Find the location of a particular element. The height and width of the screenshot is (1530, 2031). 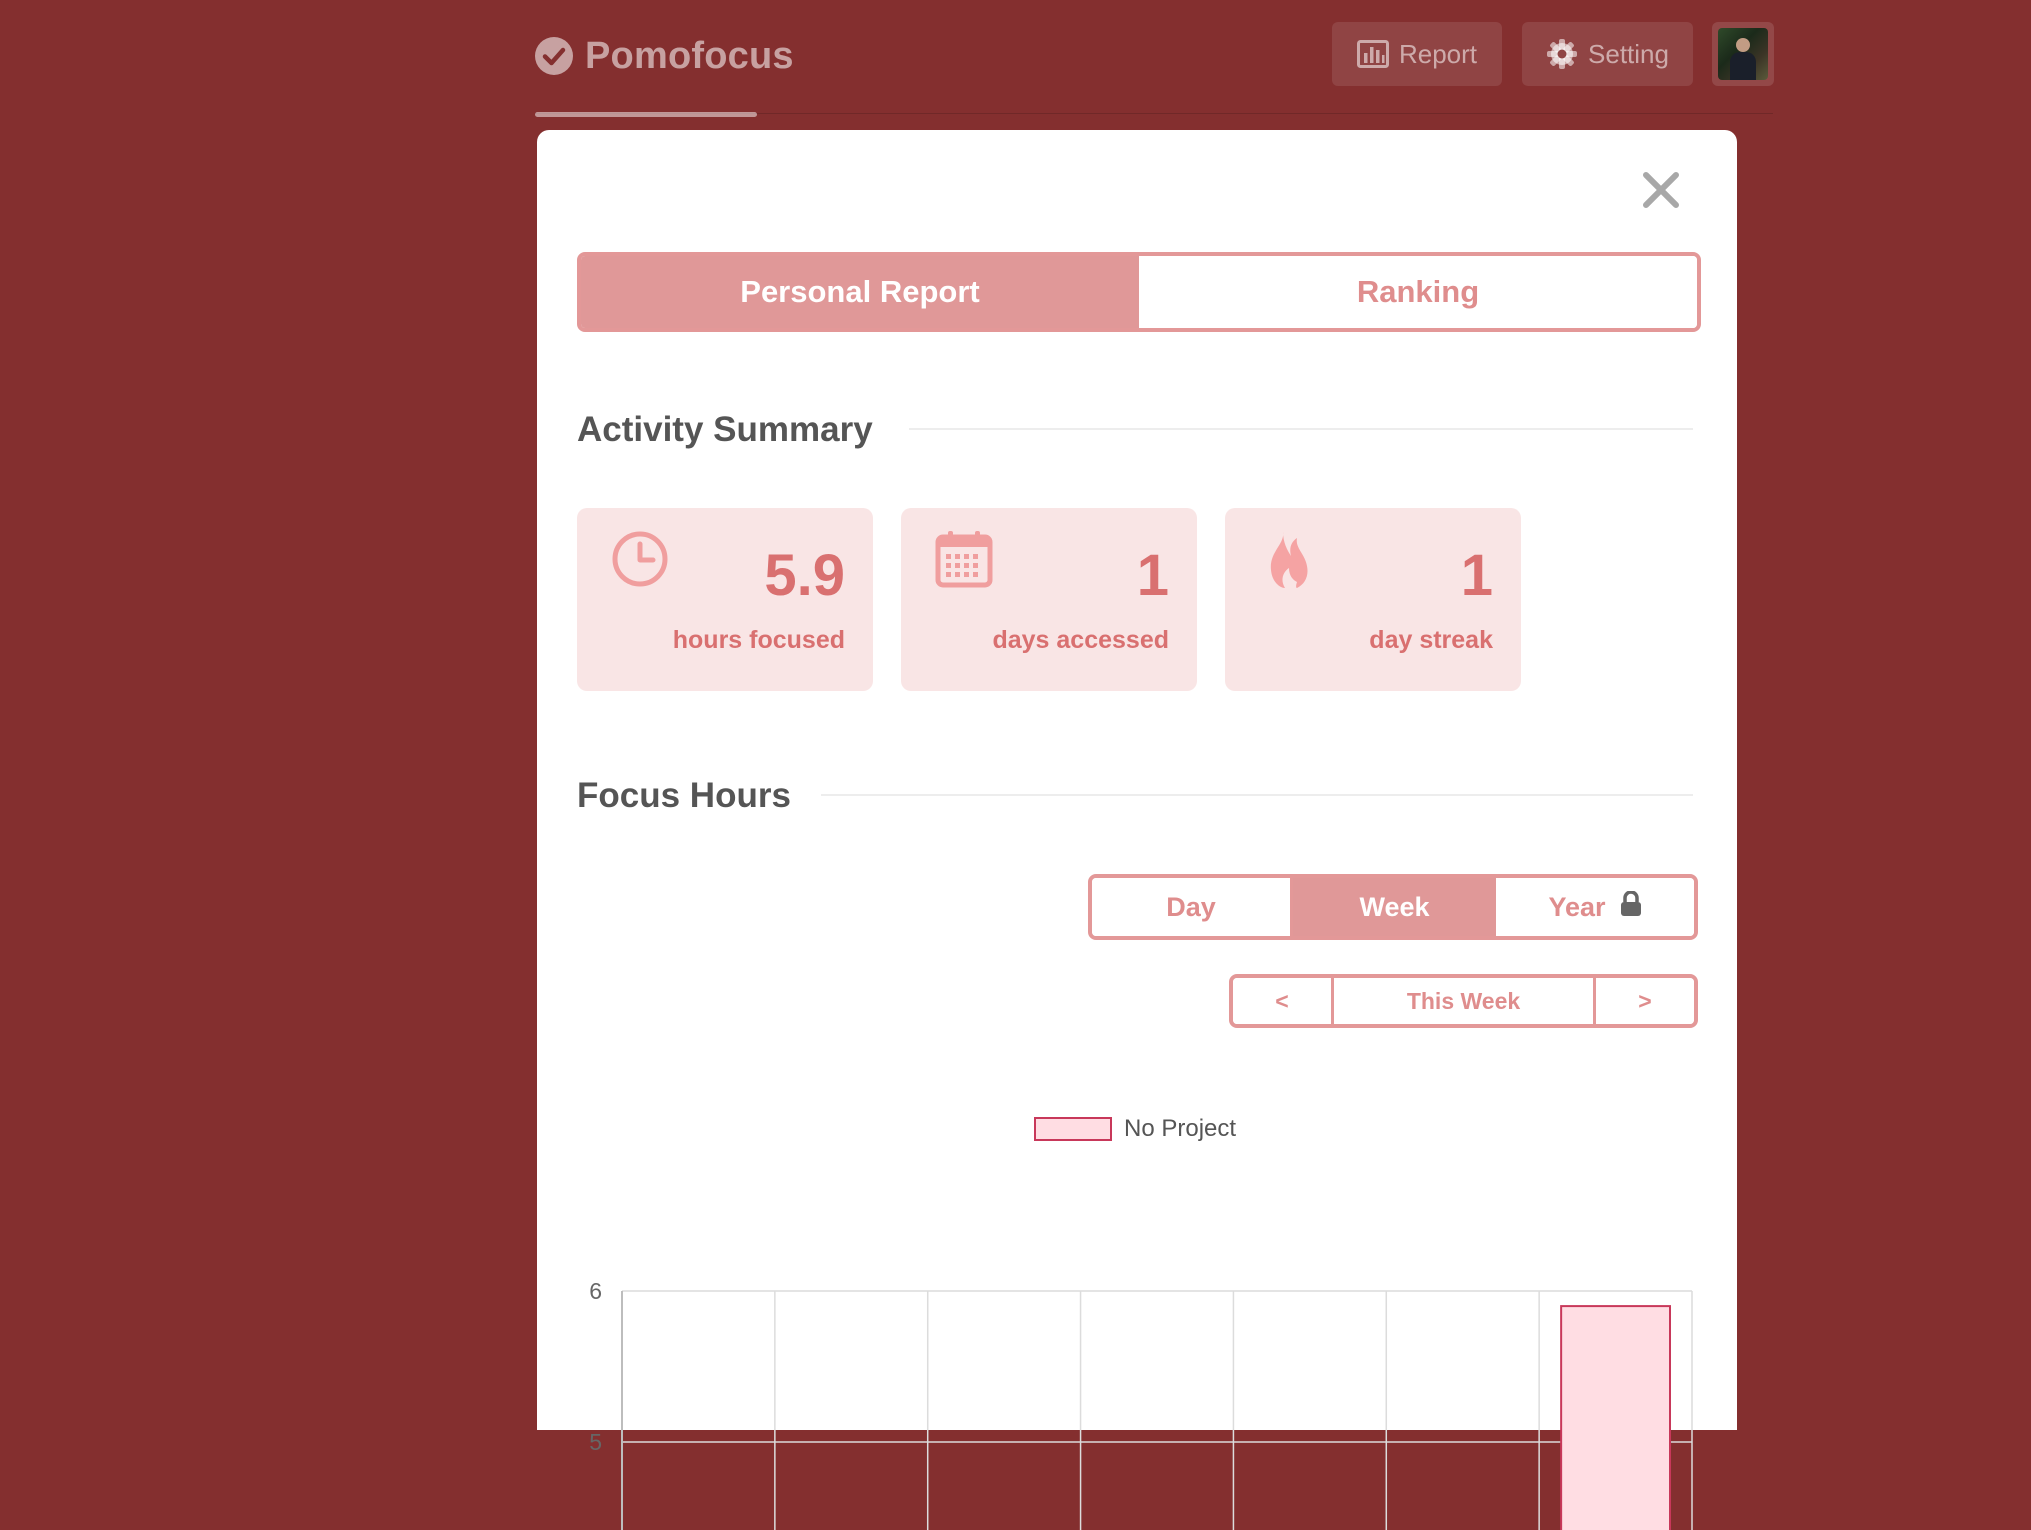

current-week-button: This Week is located at coordinates (1465, 1001).